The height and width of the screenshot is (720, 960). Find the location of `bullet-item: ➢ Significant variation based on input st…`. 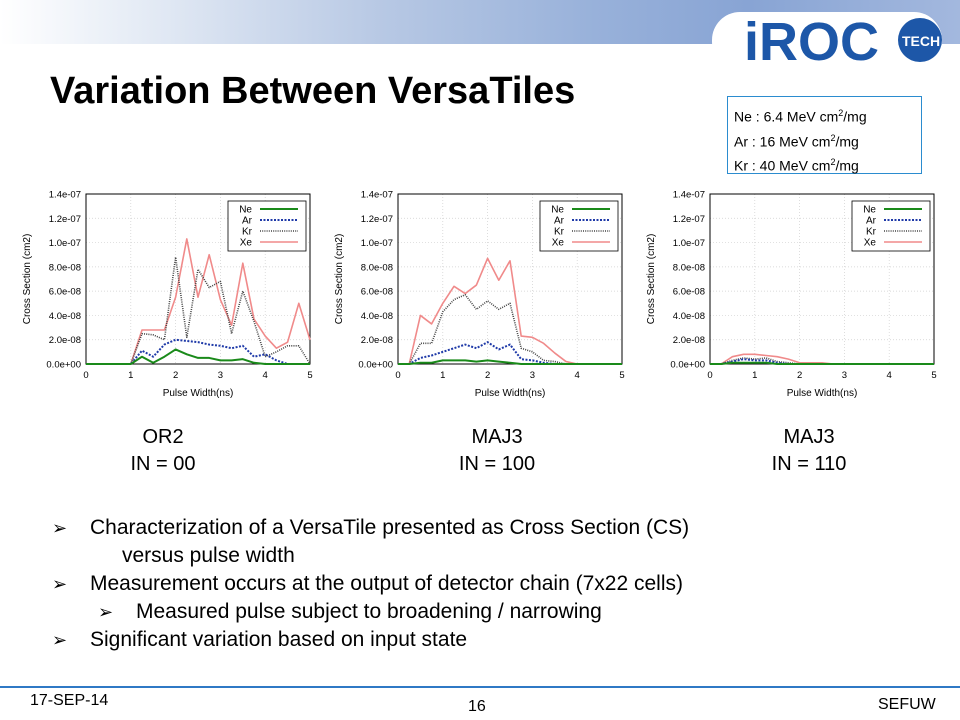

bullet-item: ➢ Significant variation based on input st… is located at coordinates (492, 640).